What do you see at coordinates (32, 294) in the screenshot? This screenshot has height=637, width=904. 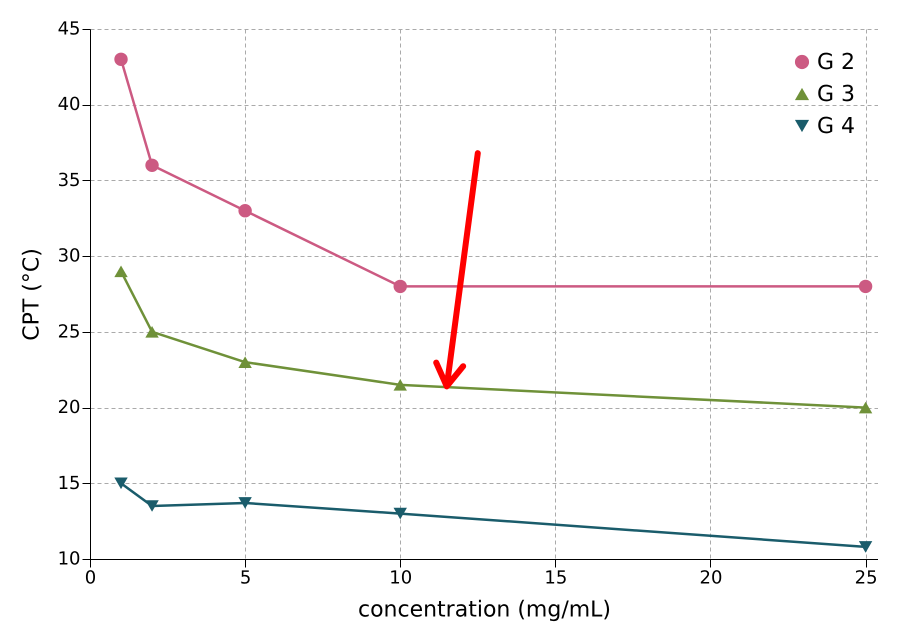 I see `y-axis-title: CPT (°C)` at bounding box center [32, 294].